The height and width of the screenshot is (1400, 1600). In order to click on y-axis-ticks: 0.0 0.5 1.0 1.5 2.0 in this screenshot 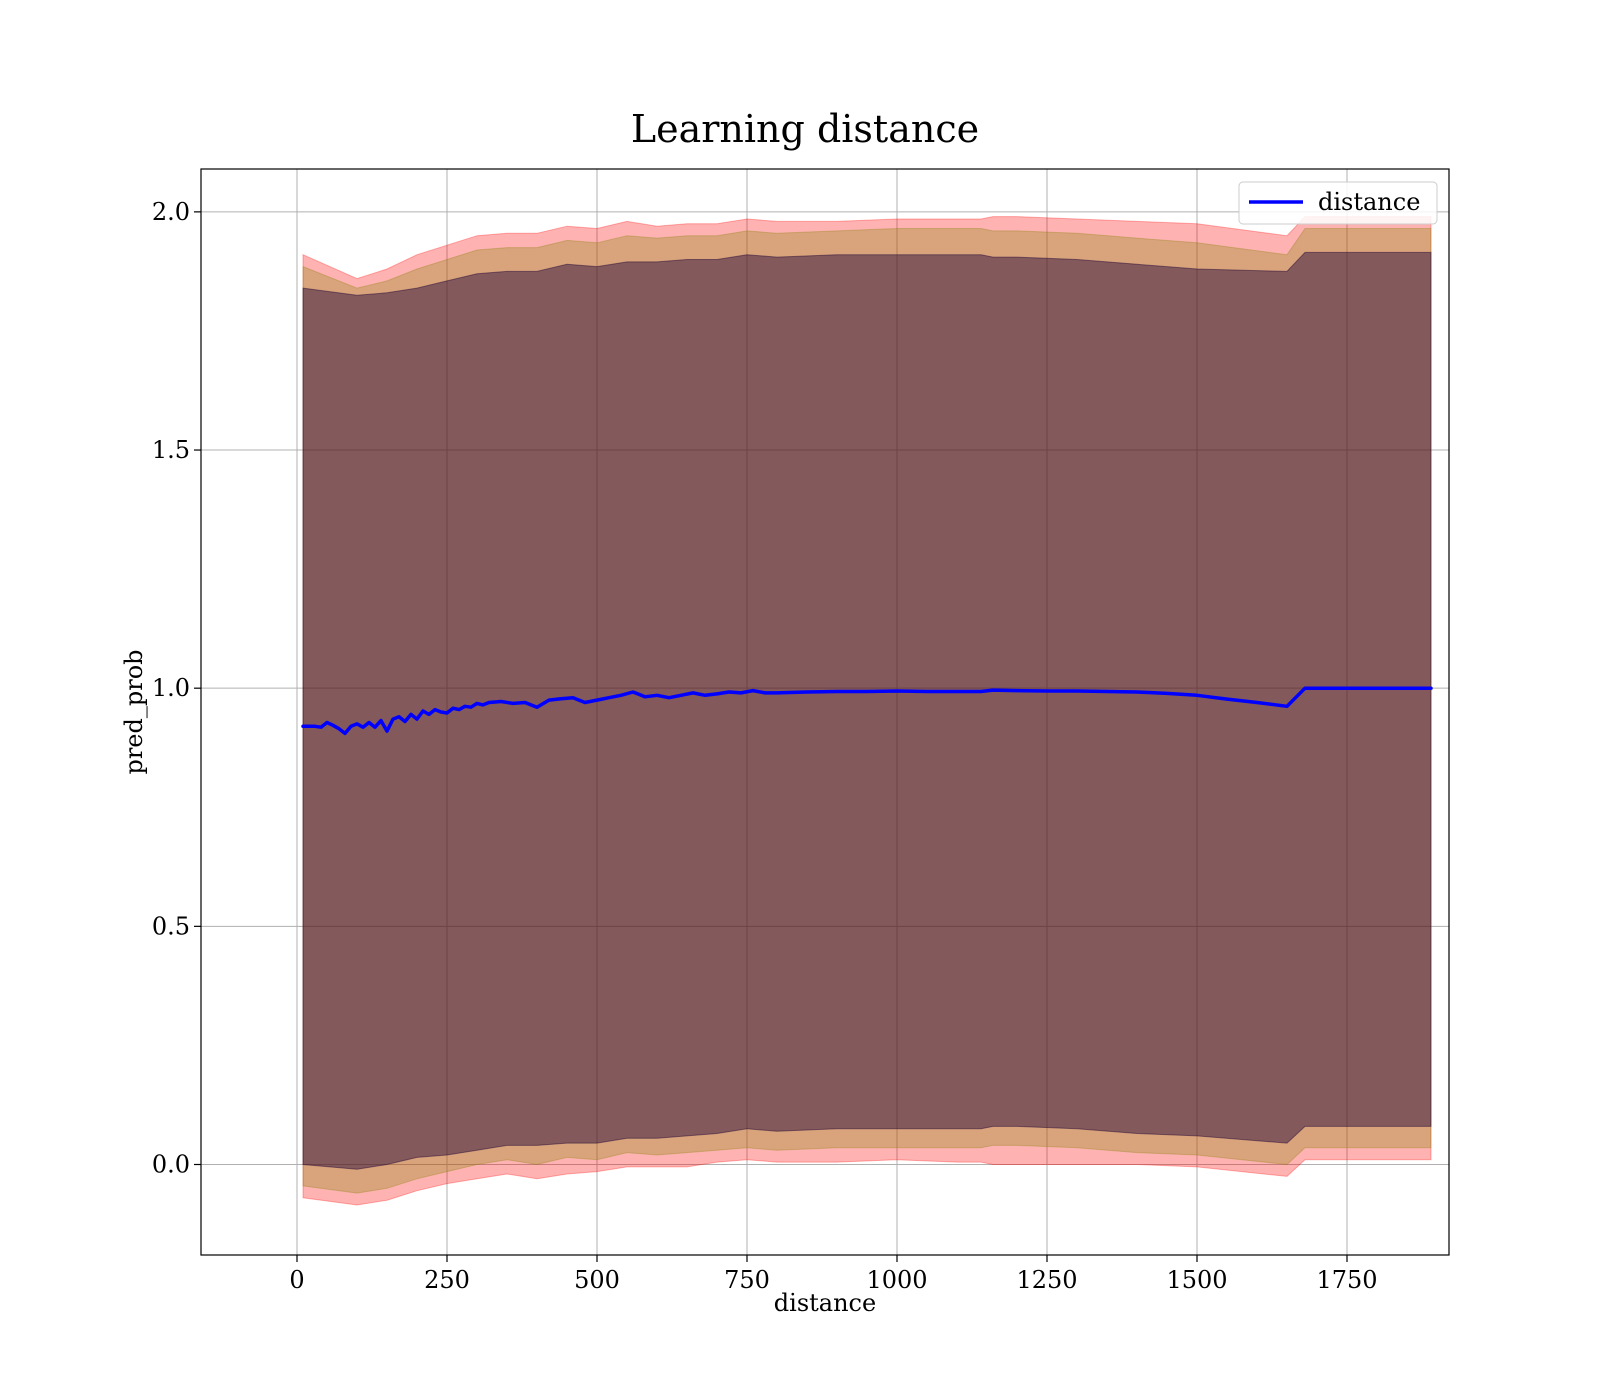, I will do `click(176, 688)`.